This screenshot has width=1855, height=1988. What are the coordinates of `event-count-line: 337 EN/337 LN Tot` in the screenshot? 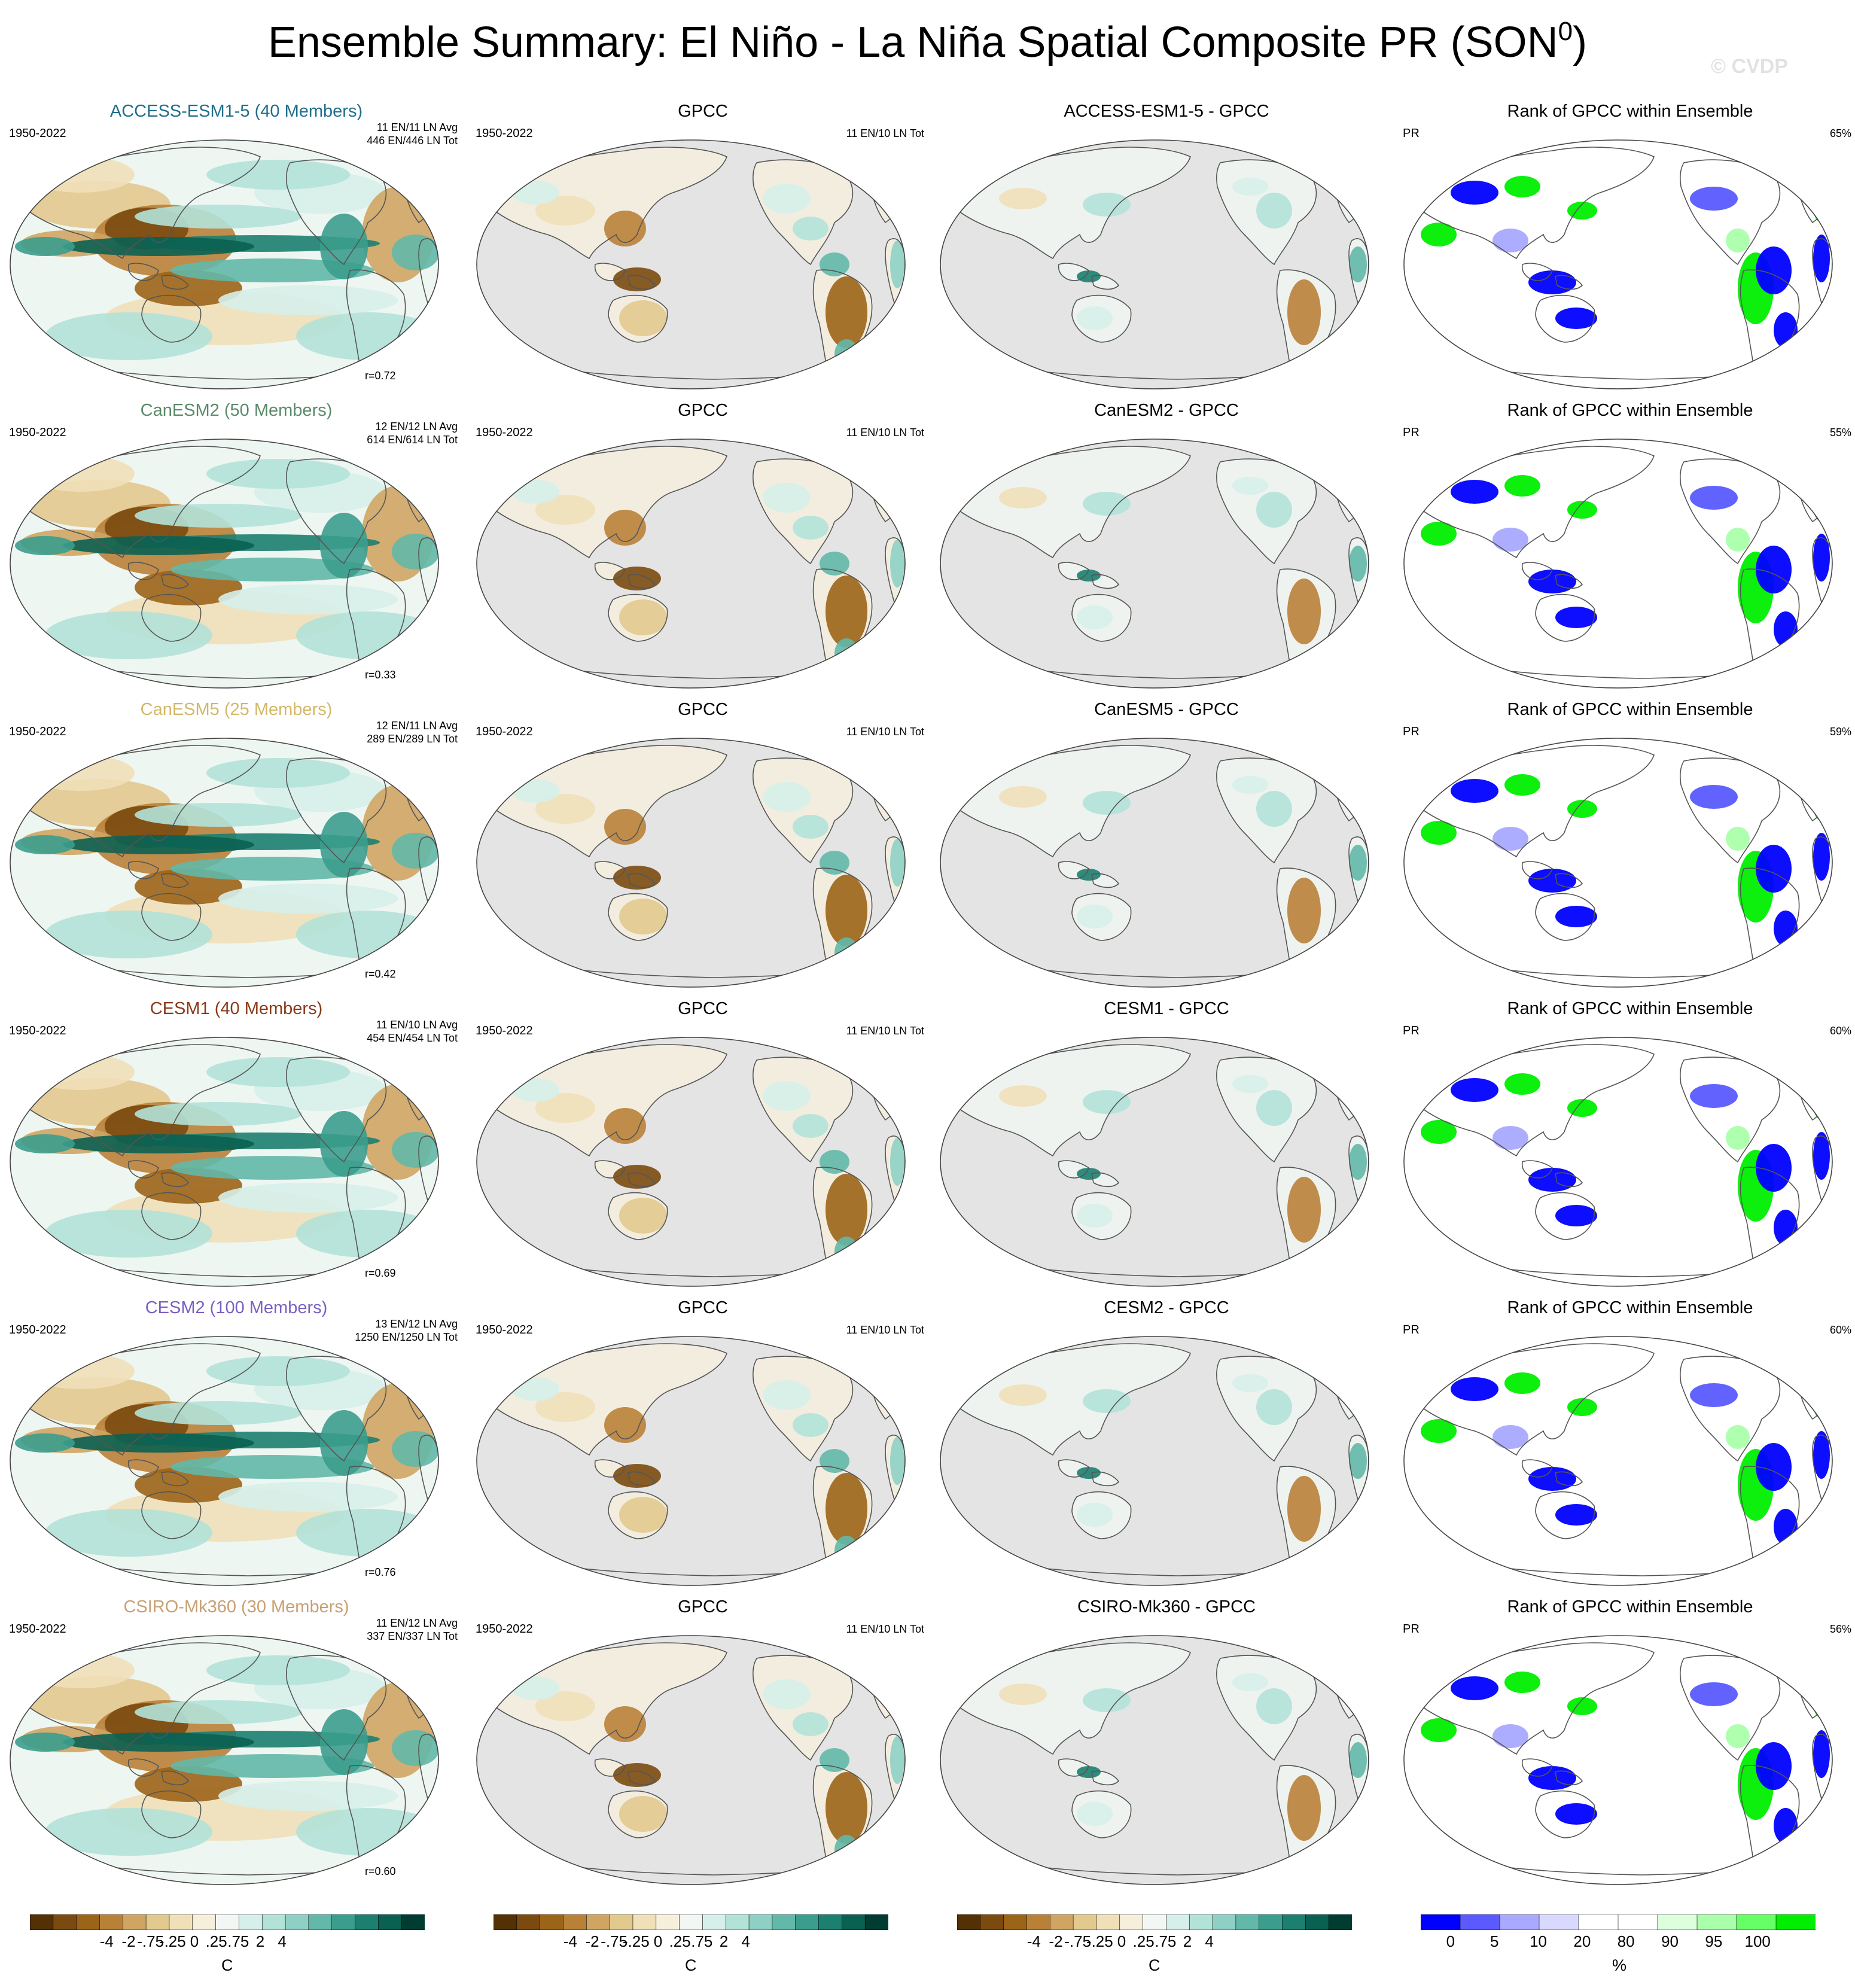 It's located at (412, 1636).